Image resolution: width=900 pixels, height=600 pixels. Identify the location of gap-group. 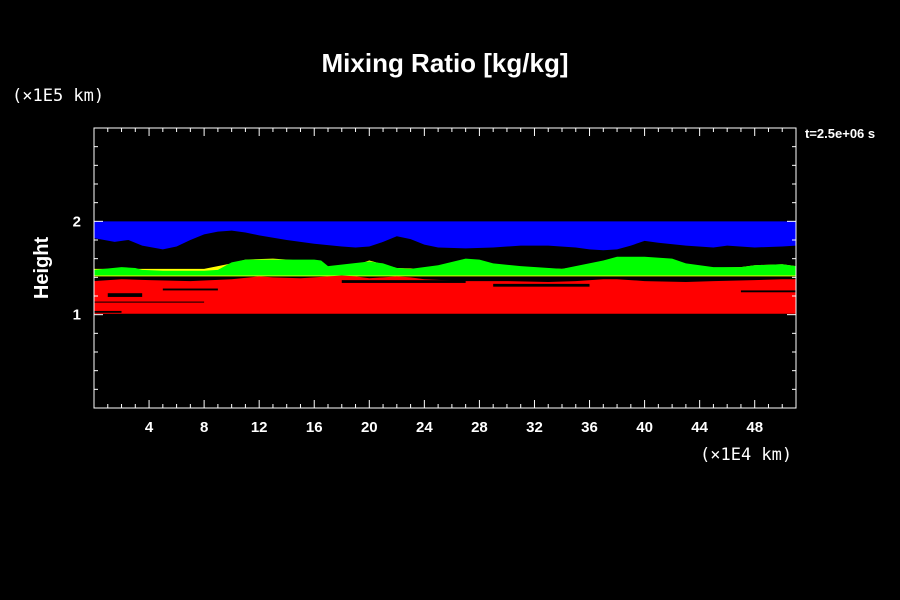
(445, 296).